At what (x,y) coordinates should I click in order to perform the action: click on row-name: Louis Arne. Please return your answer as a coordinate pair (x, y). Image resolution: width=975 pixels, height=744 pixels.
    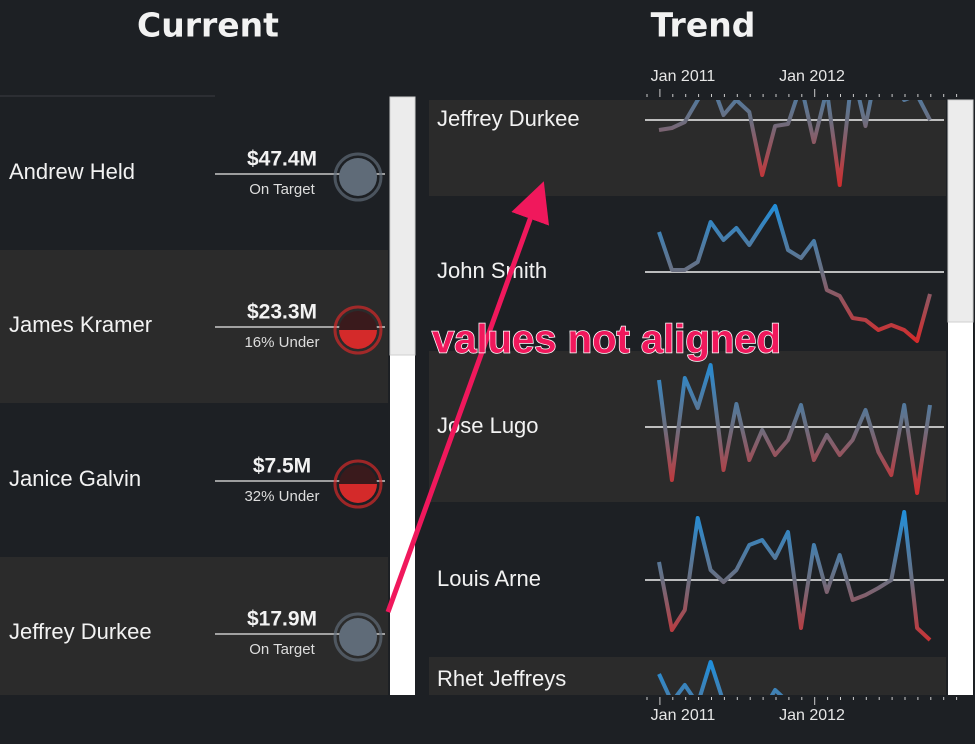
    Looking at the image, I should click on (489, 578).